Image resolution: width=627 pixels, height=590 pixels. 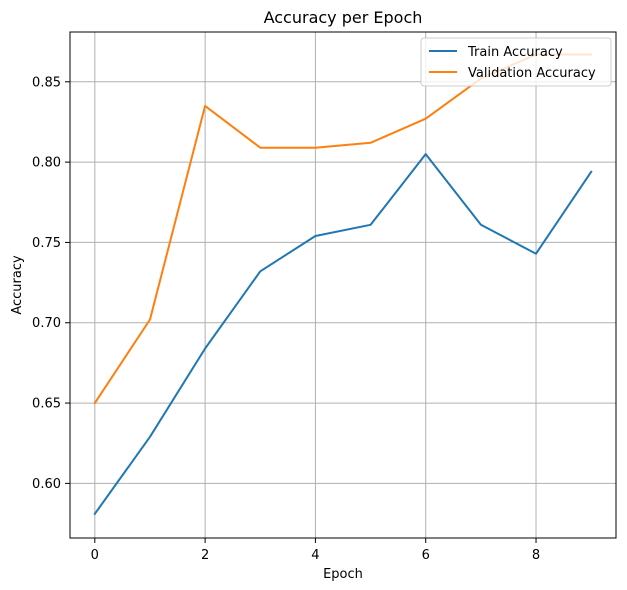 I want to click on y-axis-label: Accuracy, so click(x=17, y=285).